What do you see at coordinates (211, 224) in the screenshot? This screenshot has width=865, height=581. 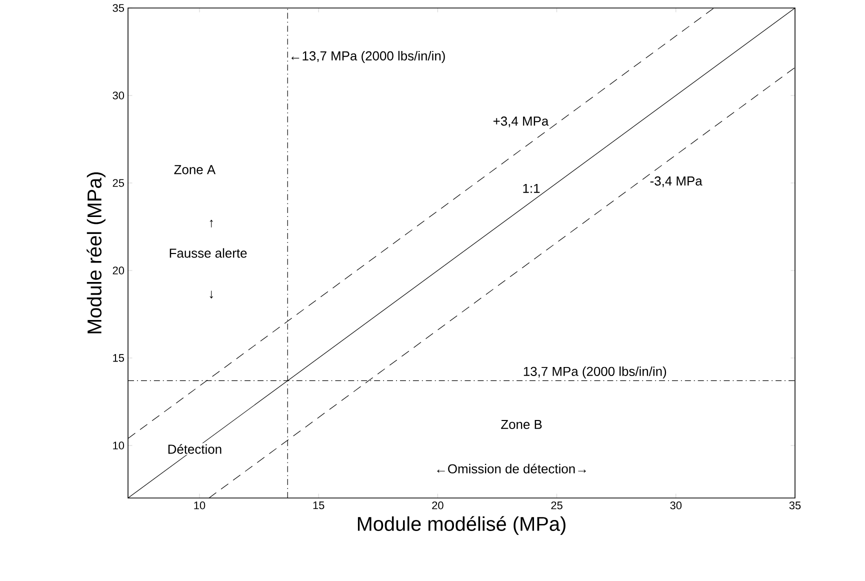 I see `annotation: ↑` at bounding box center [211, 224].